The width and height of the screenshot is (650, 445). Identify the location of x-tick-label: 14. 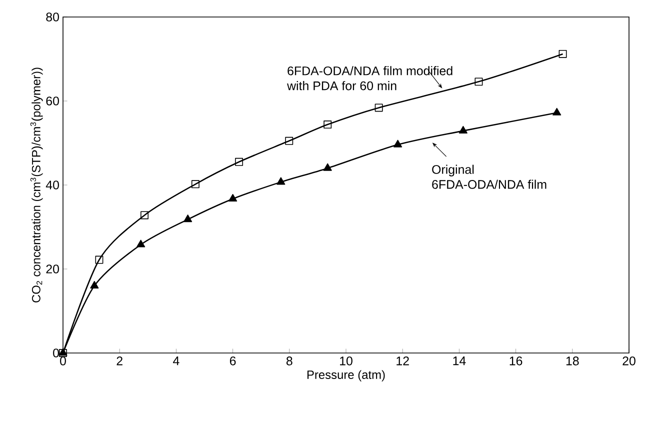
(459, 361).